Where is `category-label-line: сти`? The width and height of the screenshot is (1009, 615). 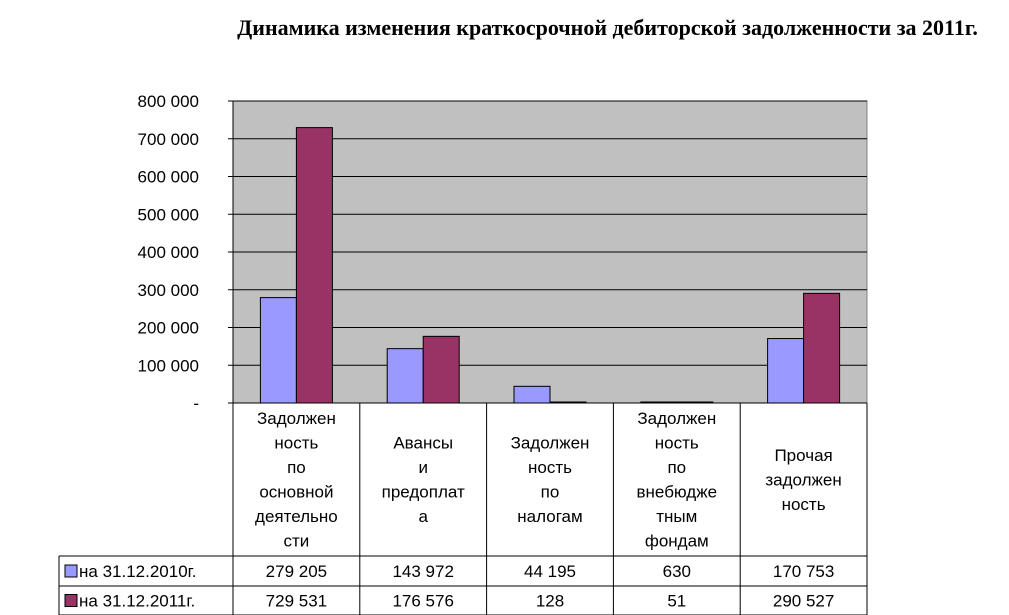
category-label-line: сти is located at coordinates (297, 541).